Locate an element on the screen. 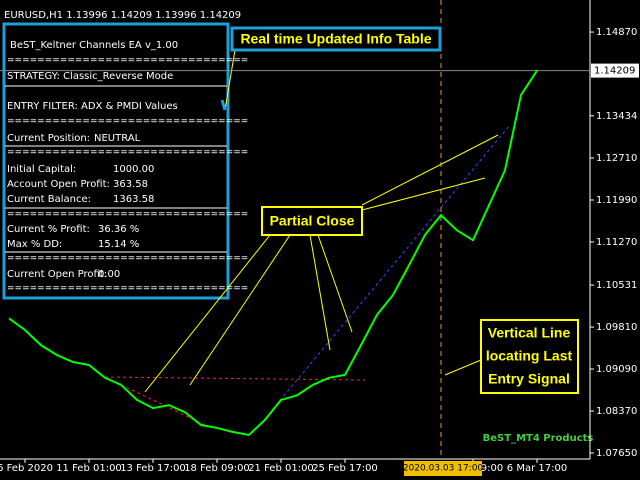 The image size is (640, 480). x-tick-label: 21 Feb 01:00 is located at coordinates (281, 468).